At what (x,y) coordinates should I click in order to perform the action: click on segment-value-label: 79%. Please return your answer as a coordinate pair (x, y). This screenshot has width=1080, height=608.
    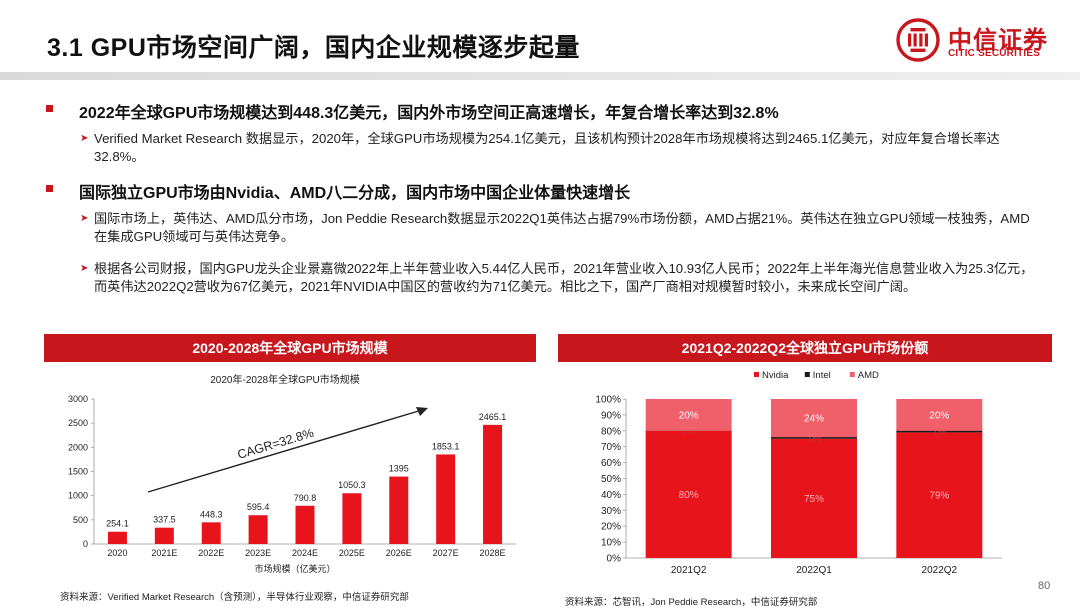
    Looking at the image, I should click on (939, 496).